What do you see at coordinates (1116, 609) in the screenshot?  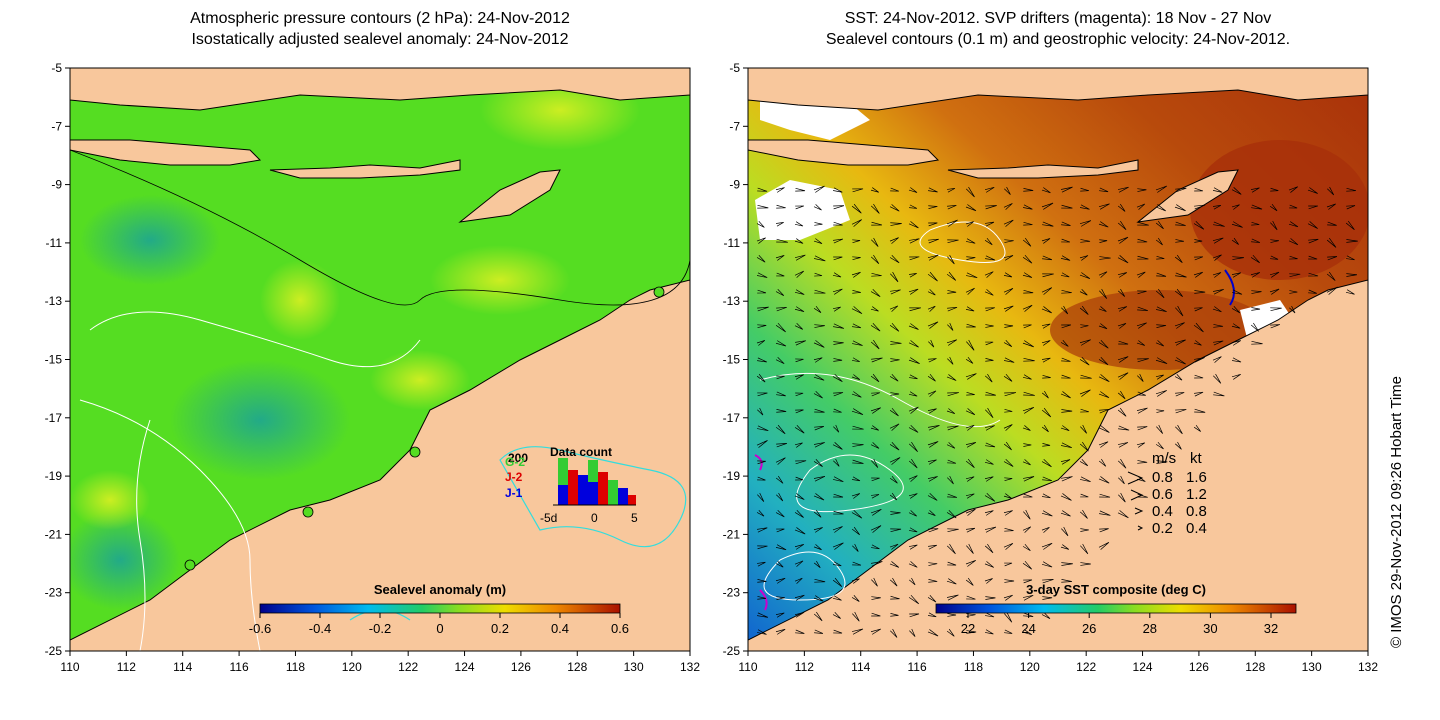 I see `sst-colorbar: 3-day SST composite (deg C) 22 24 26 28 30 32` at bounding box center [1116, 609].